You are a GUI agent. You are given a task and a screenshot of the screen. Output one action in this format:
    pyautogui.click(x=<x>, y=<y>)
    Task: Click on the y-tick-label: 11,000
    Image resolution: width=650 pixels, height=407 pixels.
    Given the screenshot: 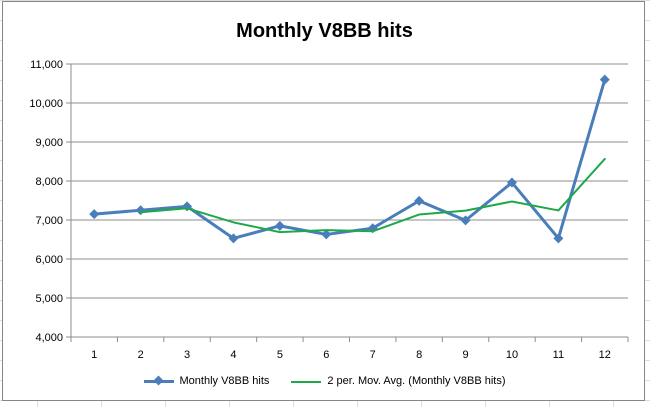 What is the action you would take?
    pyautogui.click(x=46, y=65)
    